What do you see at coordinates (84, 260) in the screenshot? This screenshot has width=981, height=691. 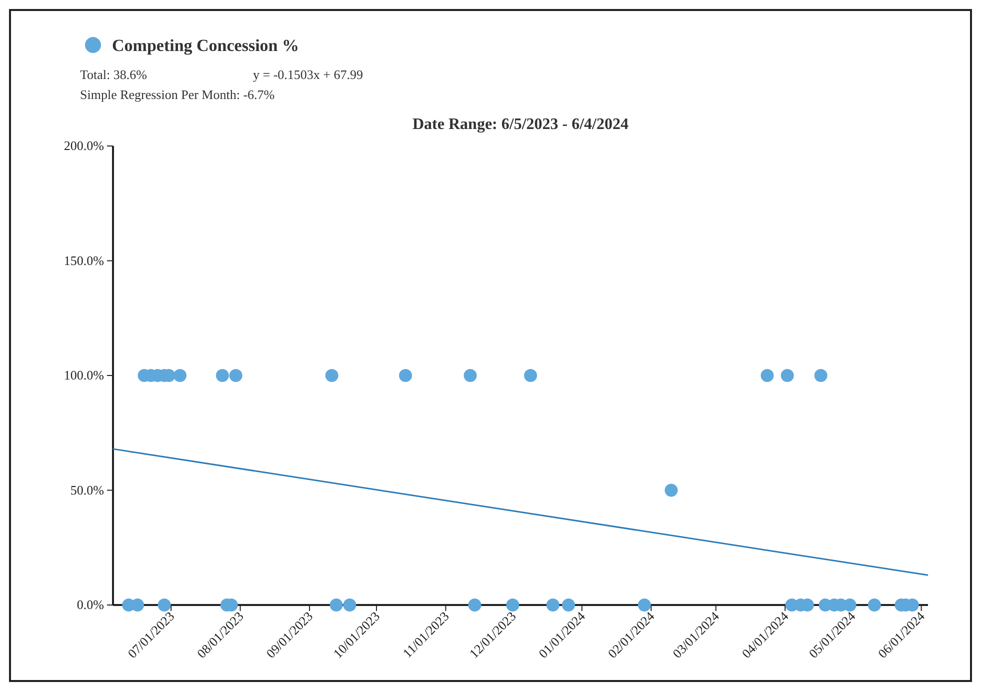 I see `y-tick-label: 150.0%` at bounding box center [84, 260].